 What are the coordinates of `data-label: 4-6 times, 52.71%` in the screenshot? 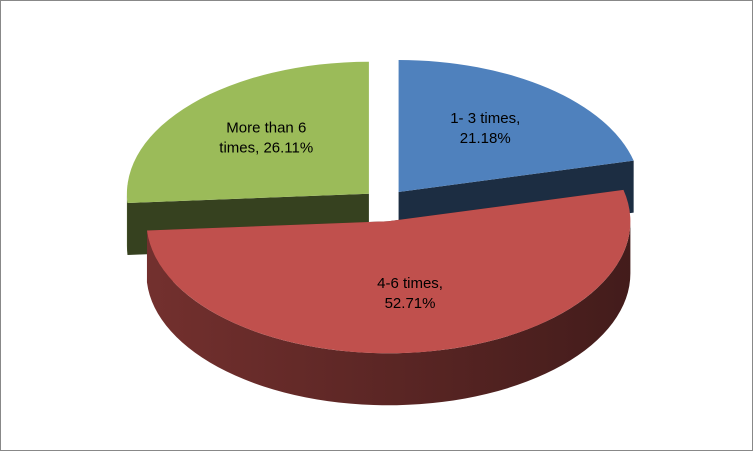 It's located at (410, 293).